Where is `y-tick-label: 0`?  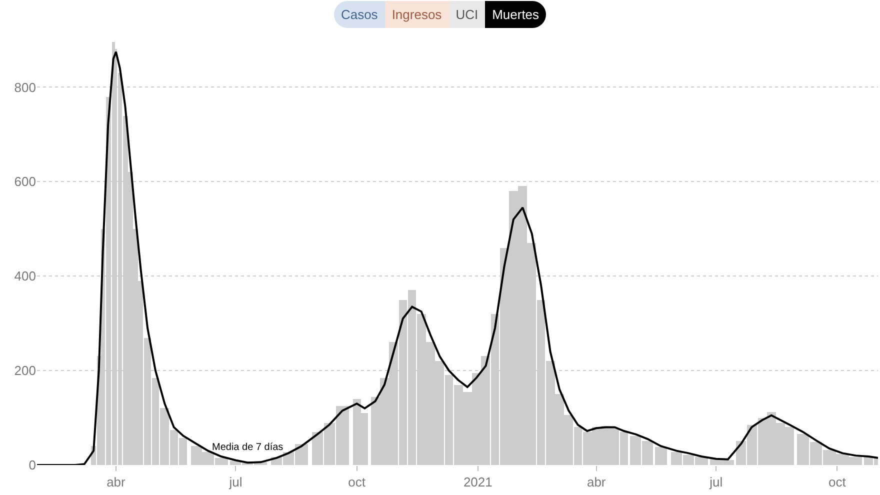
y-tick-label: 0 is located at coordinates (32, 465).